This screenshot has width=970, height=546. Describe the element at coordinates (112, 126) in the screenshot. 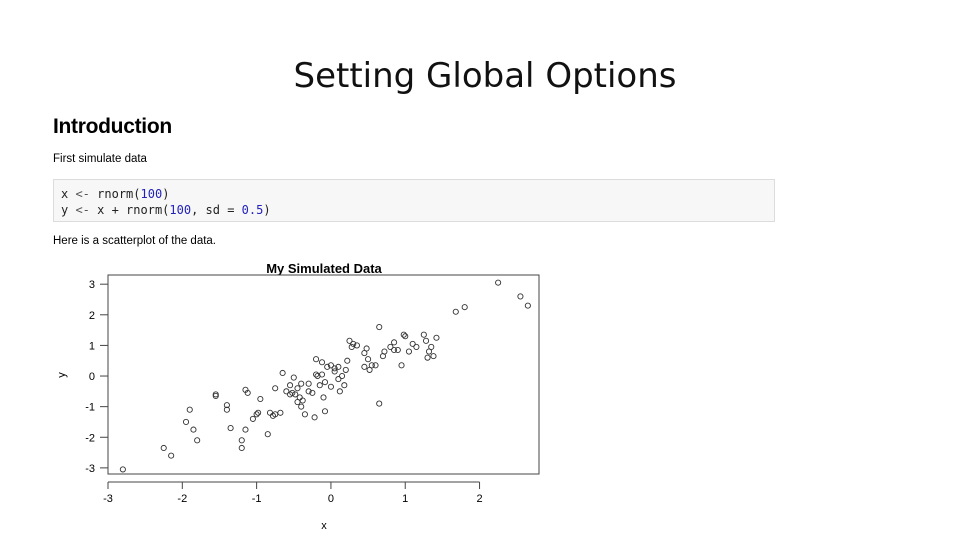

I see `section-heading: Introduction` at that location.